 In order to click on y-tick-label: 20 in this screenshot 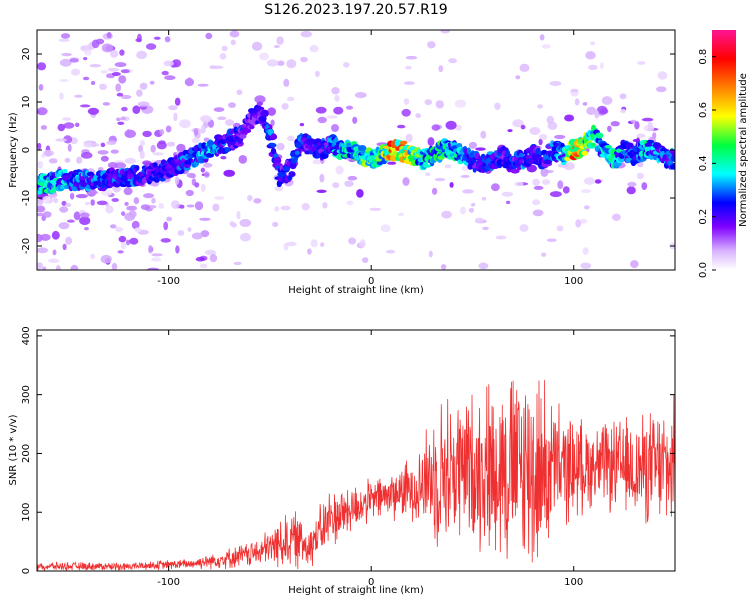, I will do `click(26, 54)`.